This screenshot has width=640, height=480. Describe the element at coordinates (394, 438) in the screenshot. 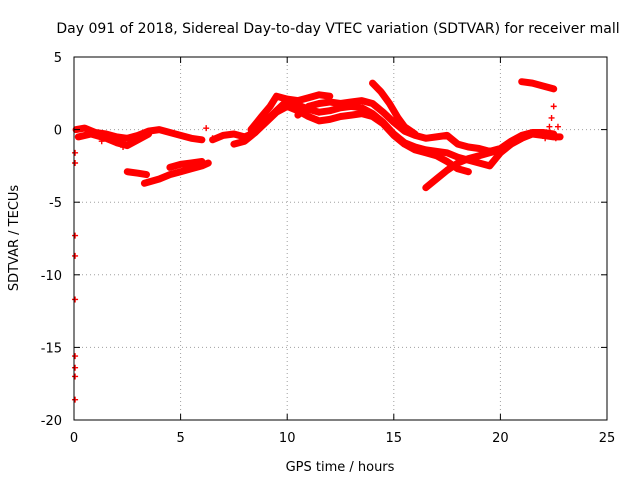

I see `x-tick-label: 15` at that location.